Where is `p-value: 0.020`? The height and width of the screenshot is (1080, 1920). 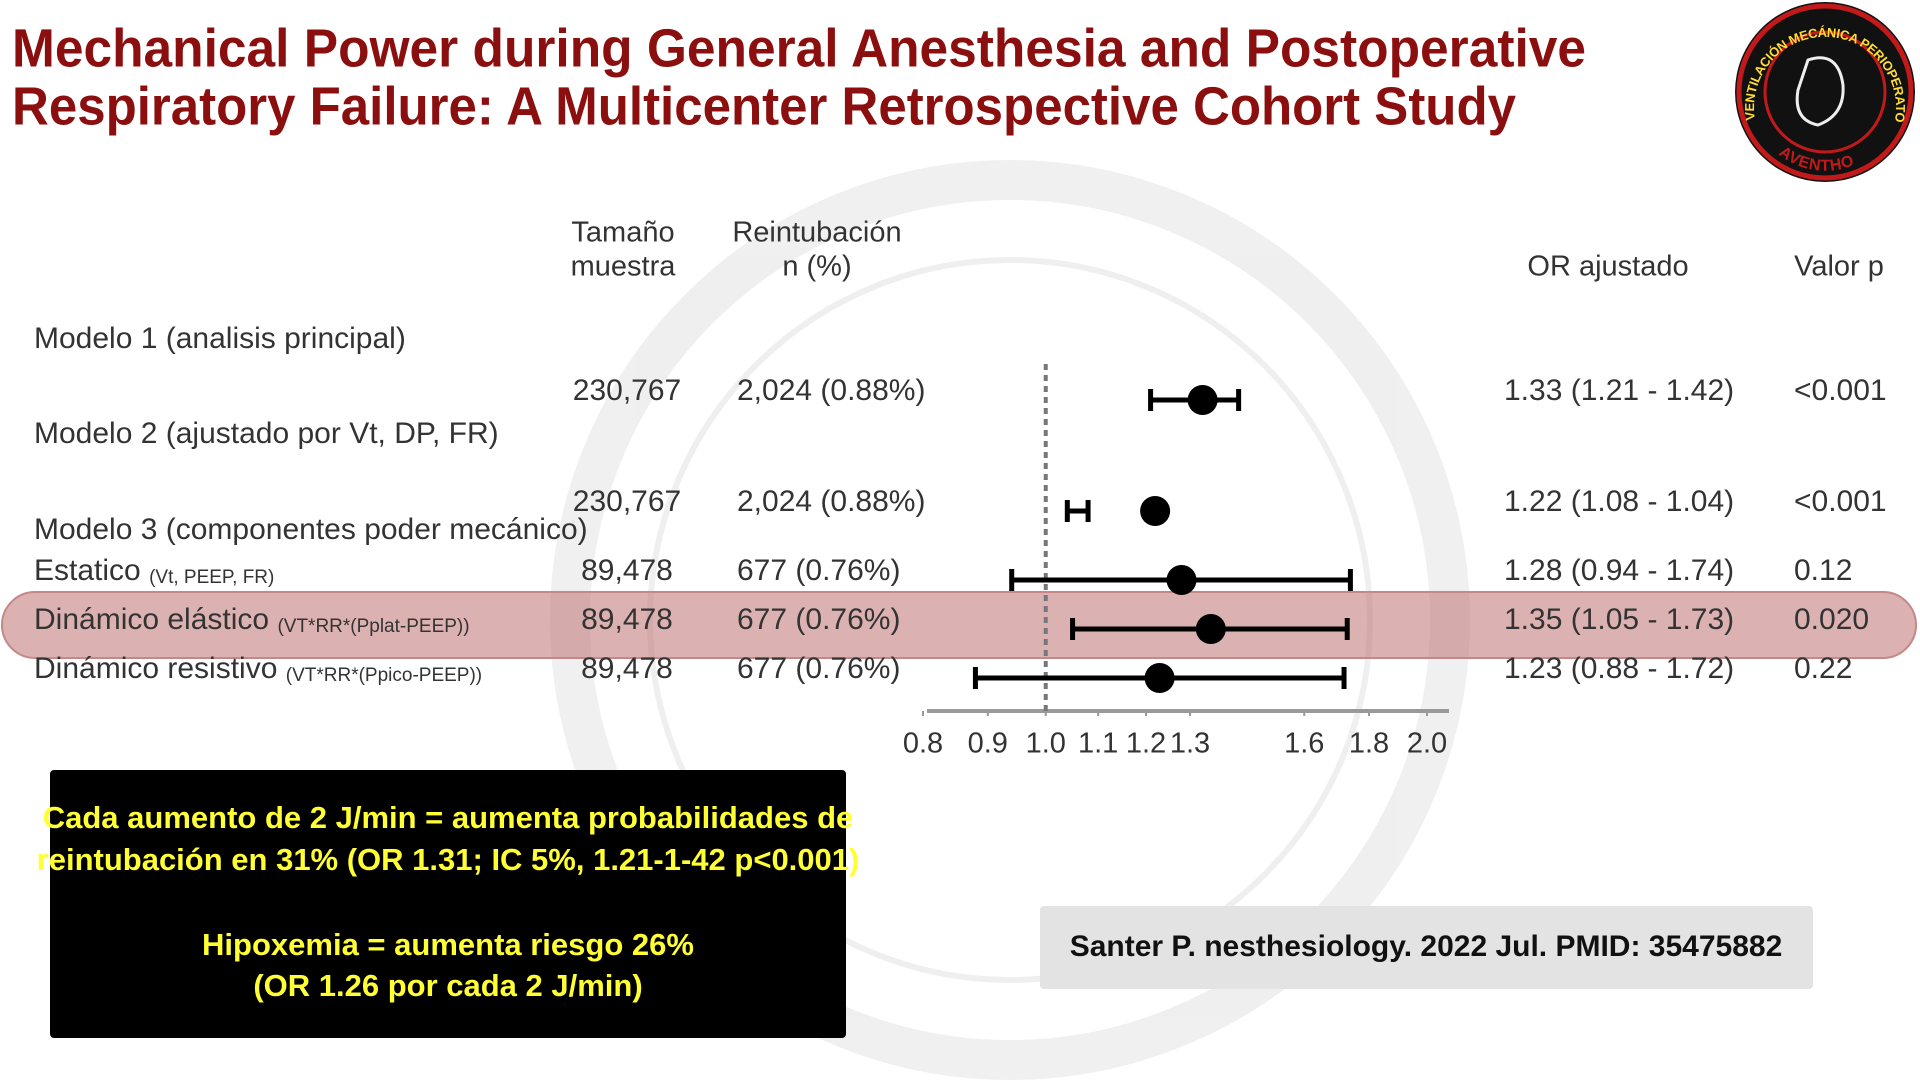
p-value: 0.020 is located at coordinates (1831, 619).